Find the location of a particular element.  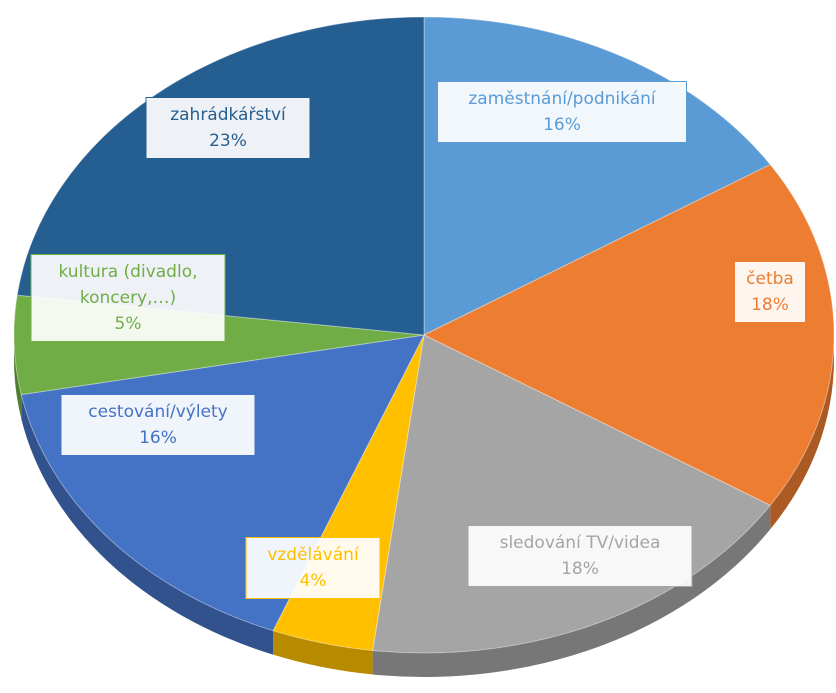

value-label: 23% is located at coordinates (228, 141).